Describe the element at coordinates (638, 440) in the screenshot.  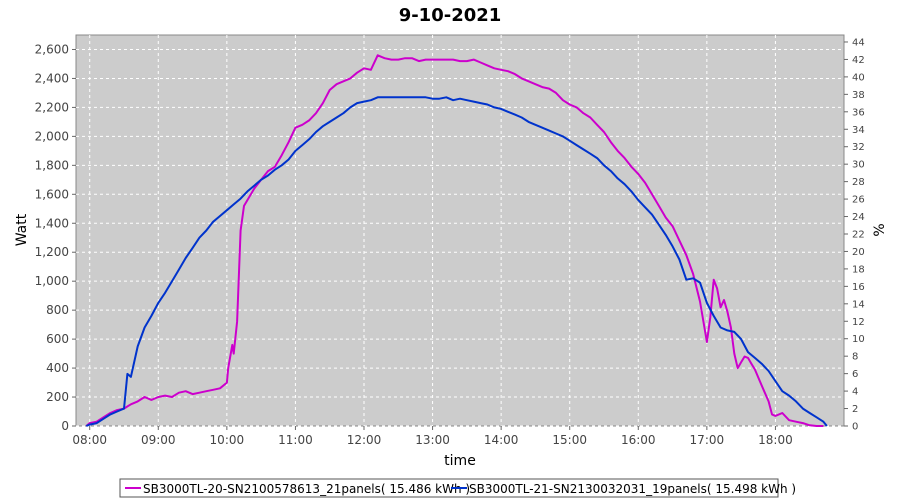
I see `x-tick-label: 16:00` at that location.